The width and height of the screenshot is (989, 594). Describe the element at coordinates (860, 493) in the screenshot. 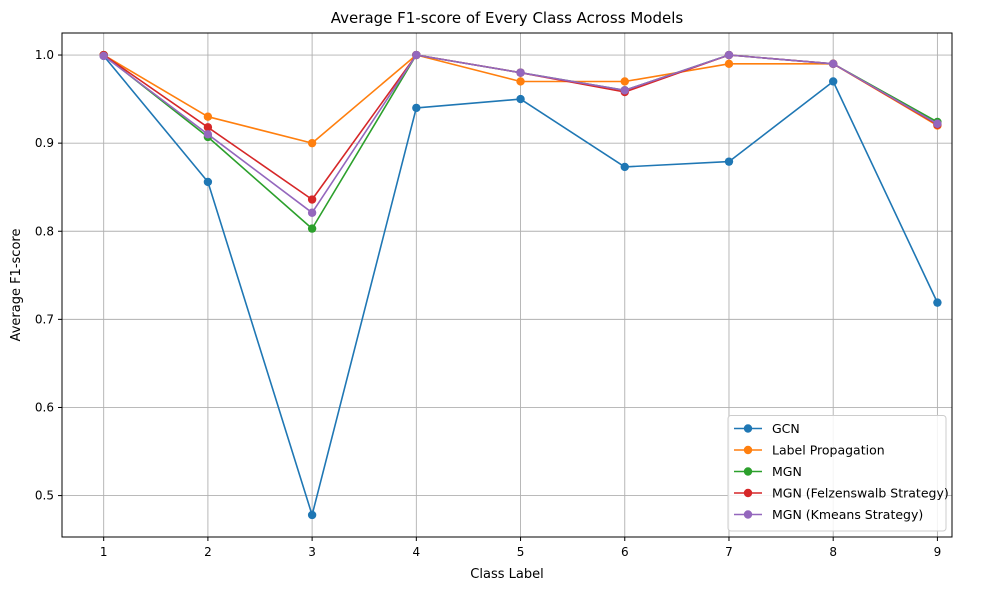

I see `legend-label: MGN (Felzenswalb Strategy)` at that location.